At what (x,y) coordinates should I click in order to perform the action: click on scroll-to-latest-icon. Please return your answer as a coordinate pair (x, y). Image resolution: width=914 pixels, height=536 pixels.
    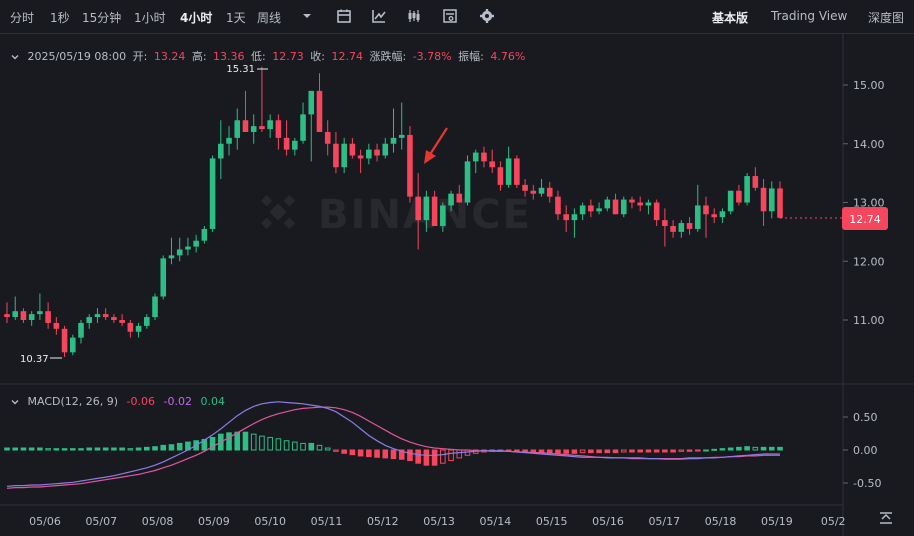
    Looking at the image, I should click on (886, 518).